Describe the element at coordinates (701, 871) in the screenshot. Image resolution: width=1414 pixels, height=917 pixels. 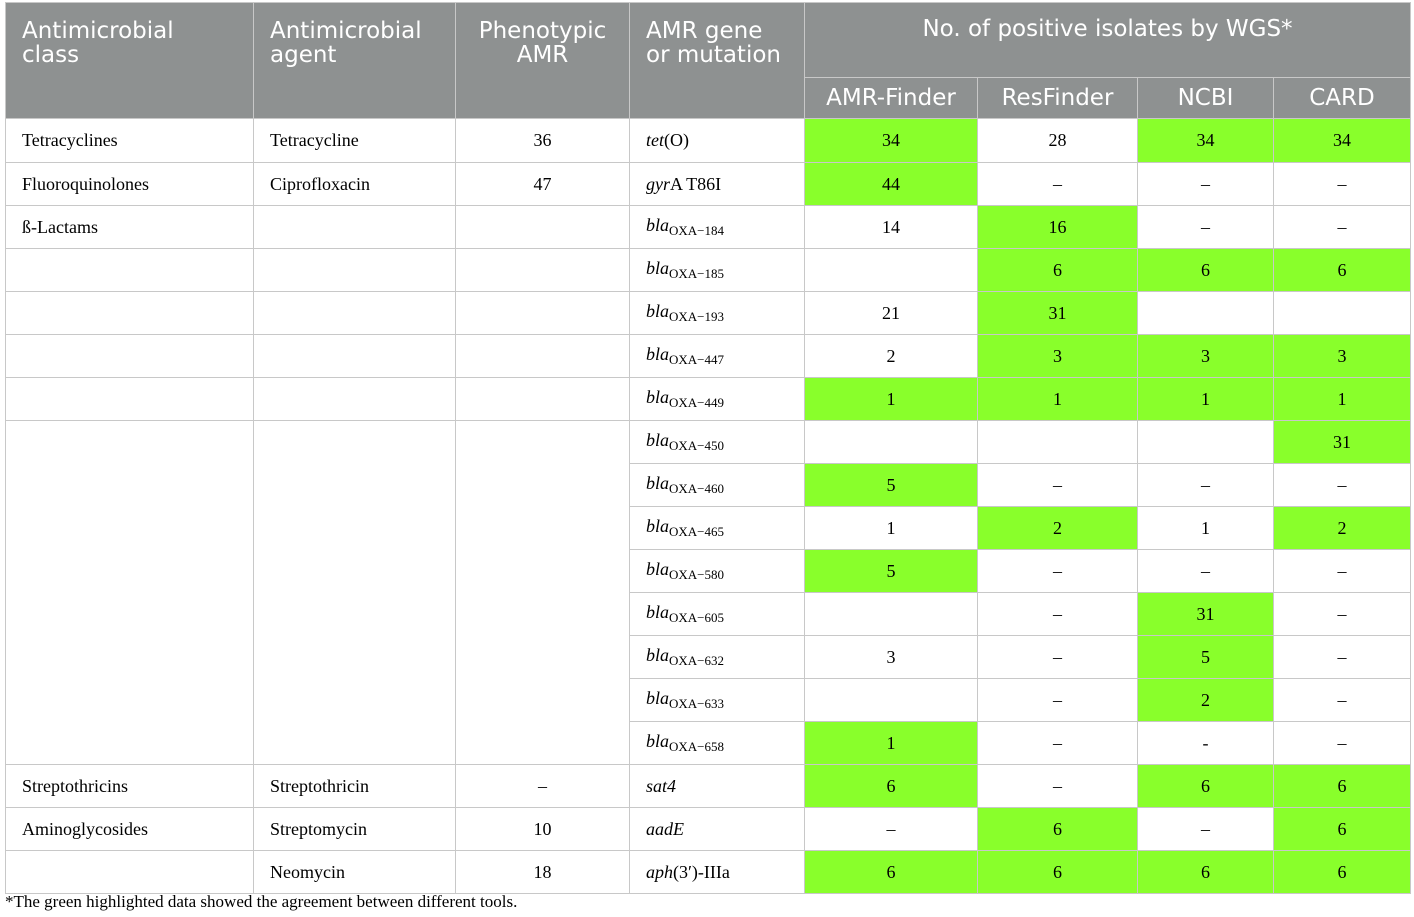
I see `gene-suffix: (3′)-IIIa` at that location.